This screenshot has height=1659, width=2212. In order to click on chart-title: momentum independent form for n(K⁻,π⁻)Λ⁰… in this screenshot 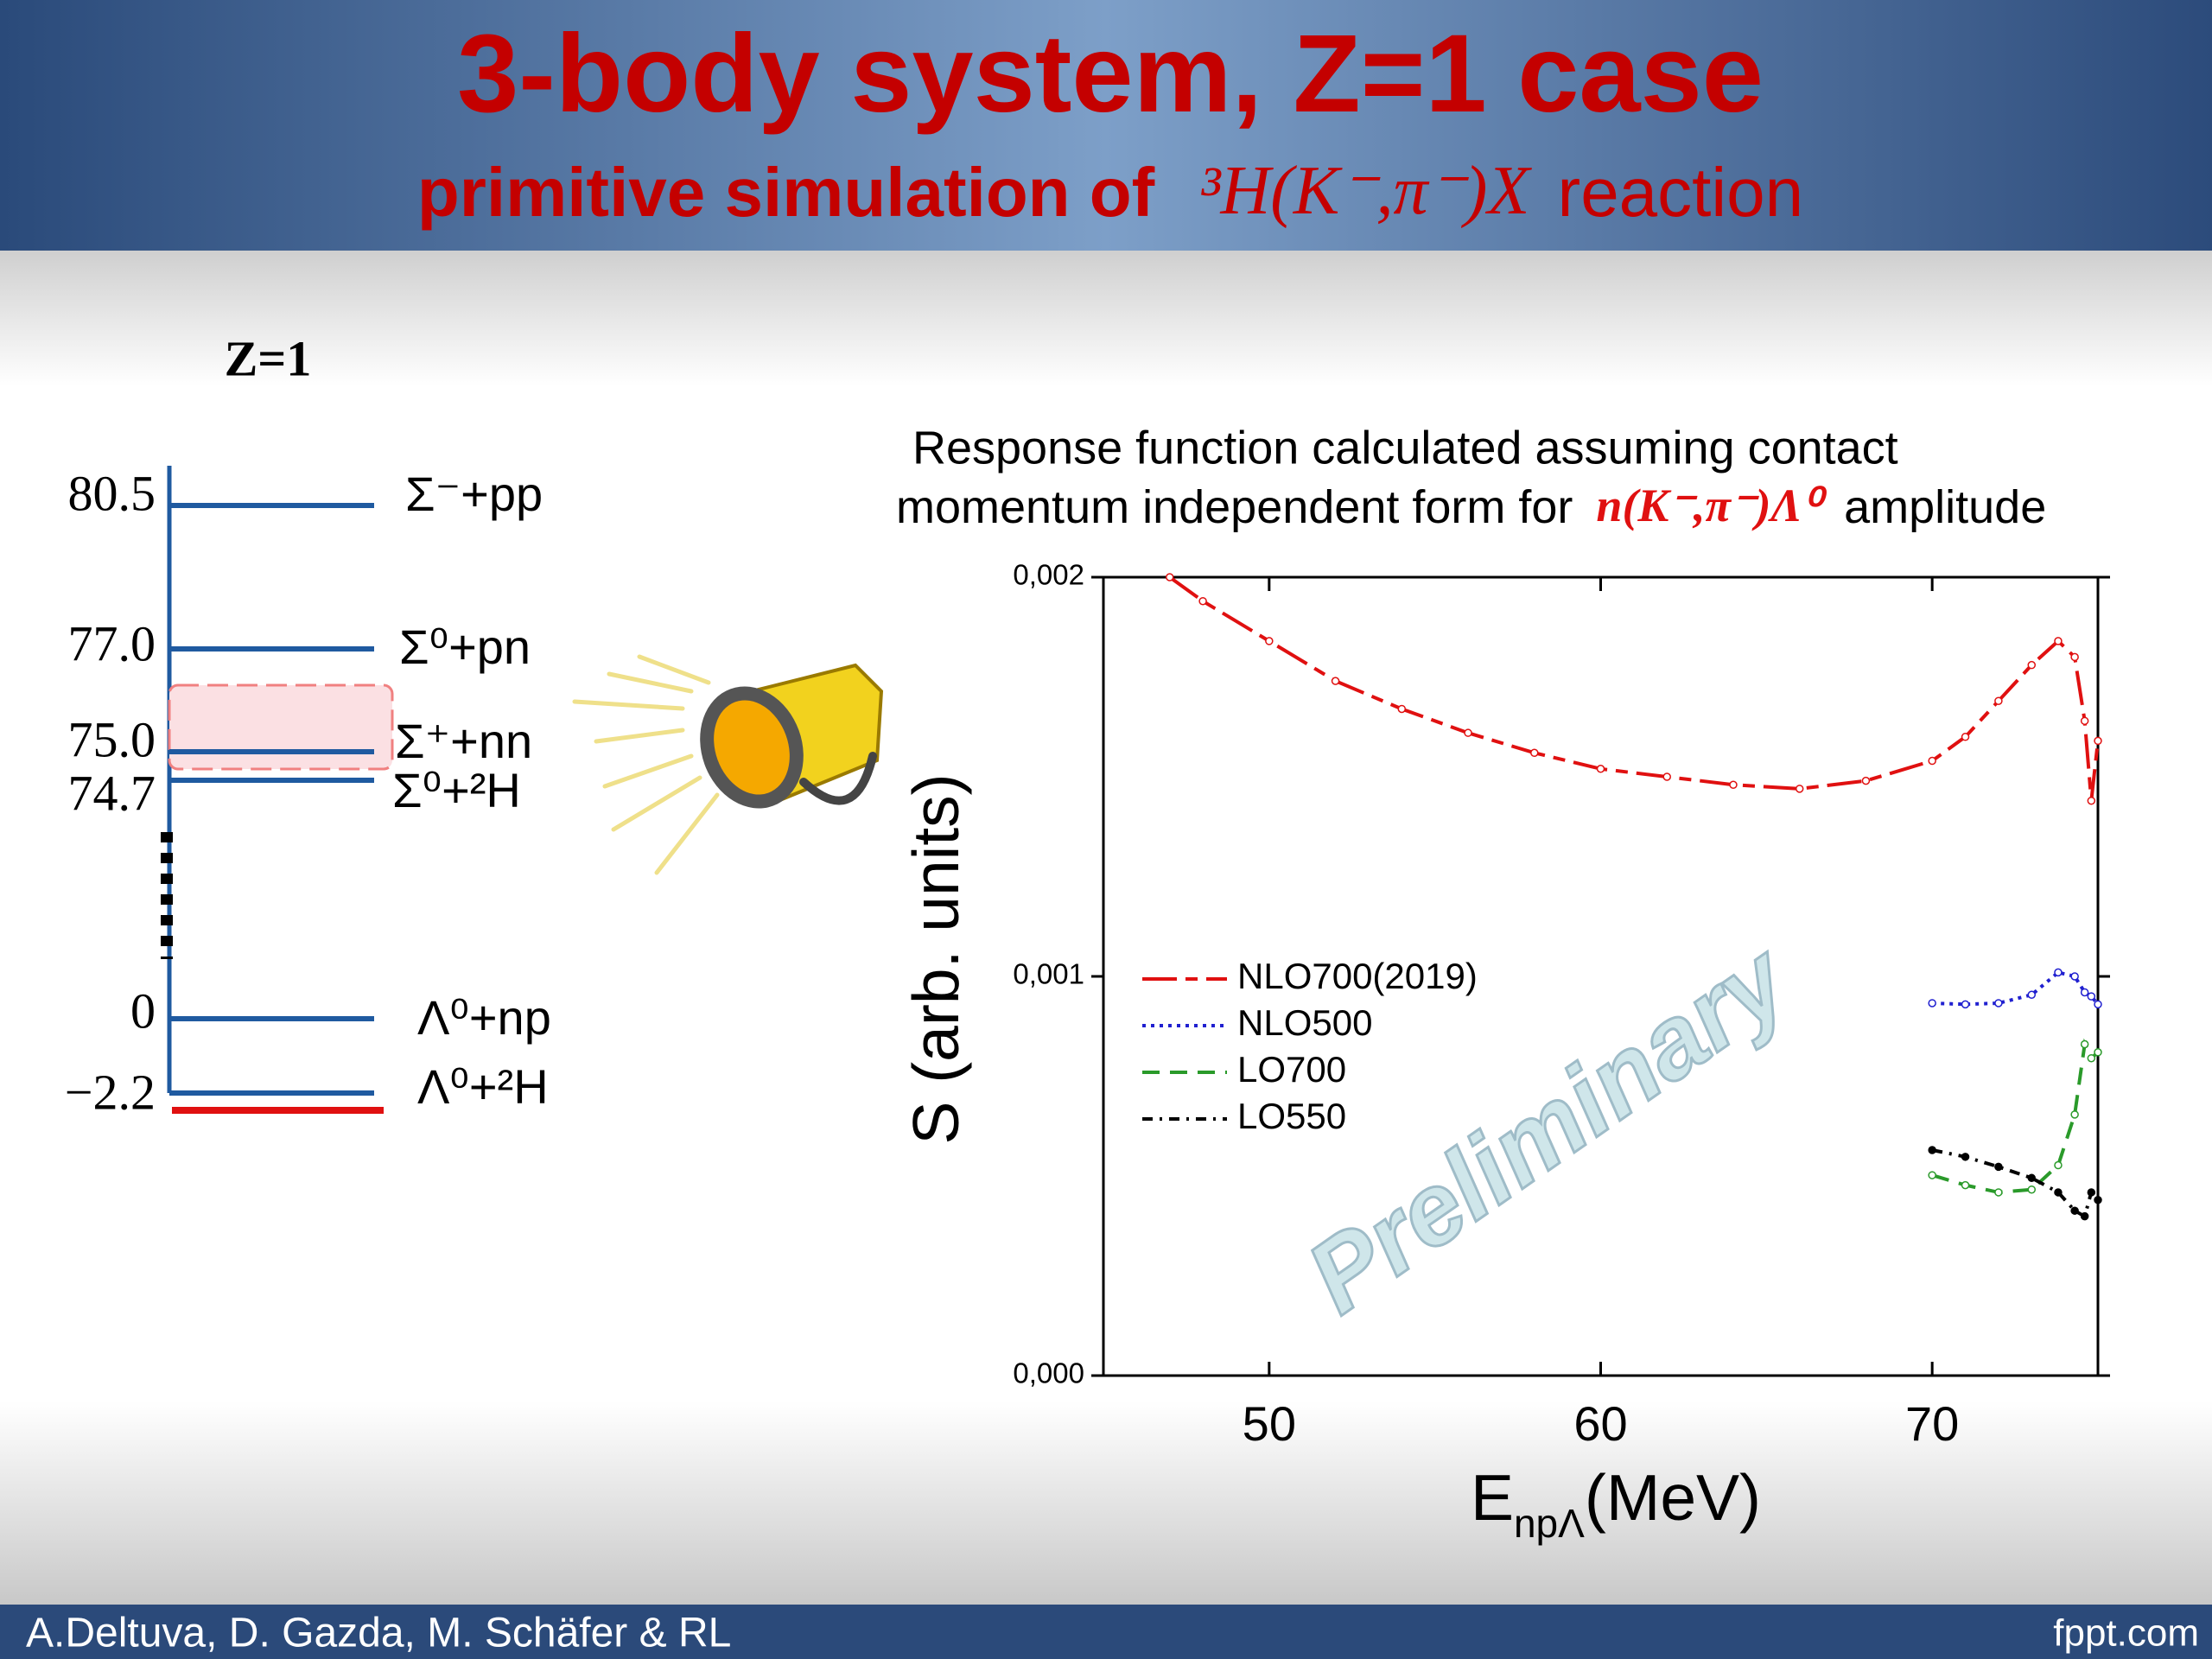, I will do `click(1471, 506)`.